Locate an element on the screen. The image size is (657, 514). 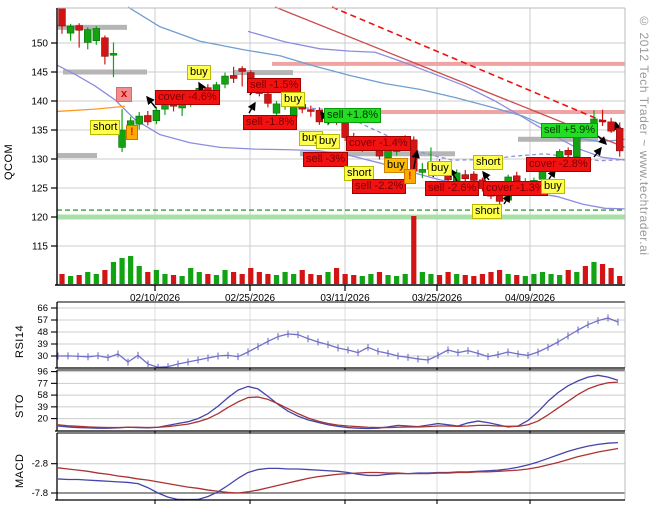
STO-slow-line is located at coordinates (338, 405).